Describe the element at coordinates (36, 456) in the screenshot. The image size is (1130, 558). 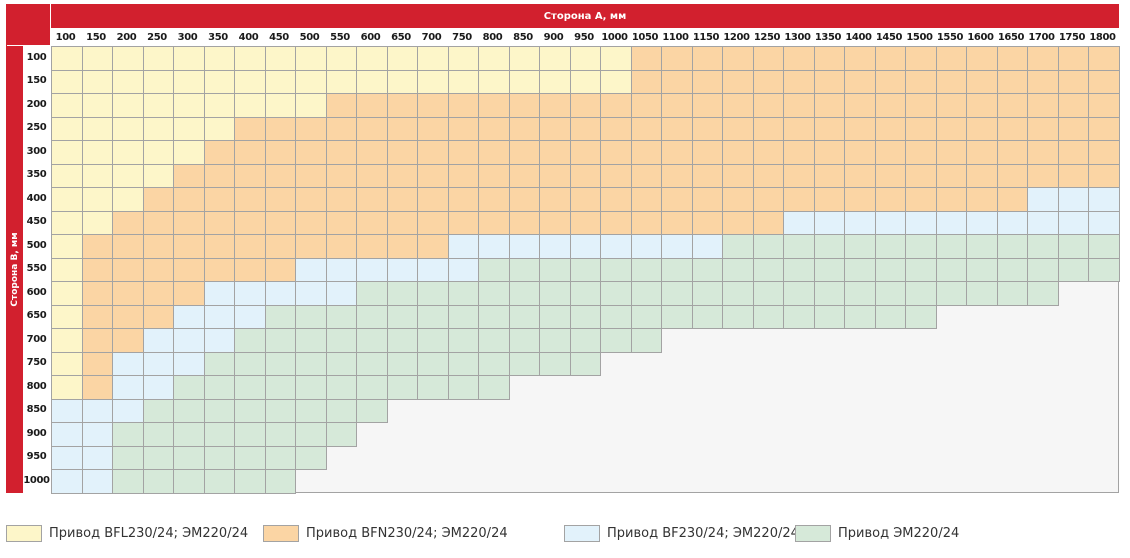
I see `row-header-950: 950` at that location.